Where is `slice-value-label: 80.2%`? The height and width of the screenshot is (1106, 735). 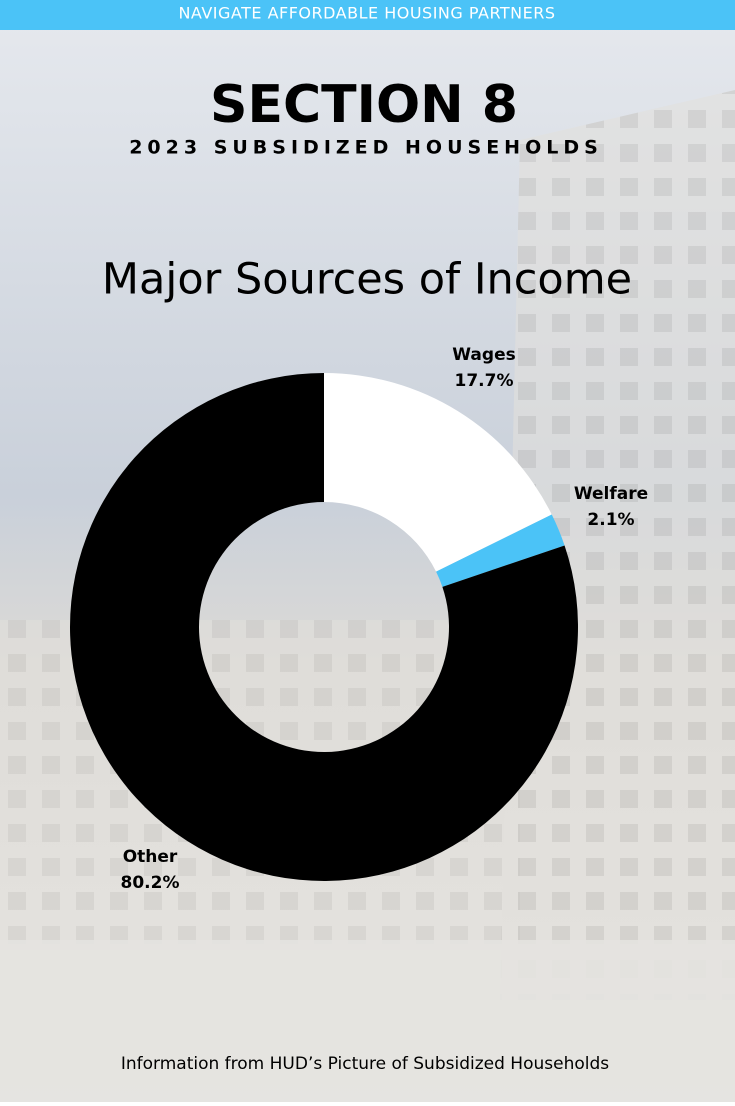 slice-value-label: 80.2% is located at coordinates (150, 883).